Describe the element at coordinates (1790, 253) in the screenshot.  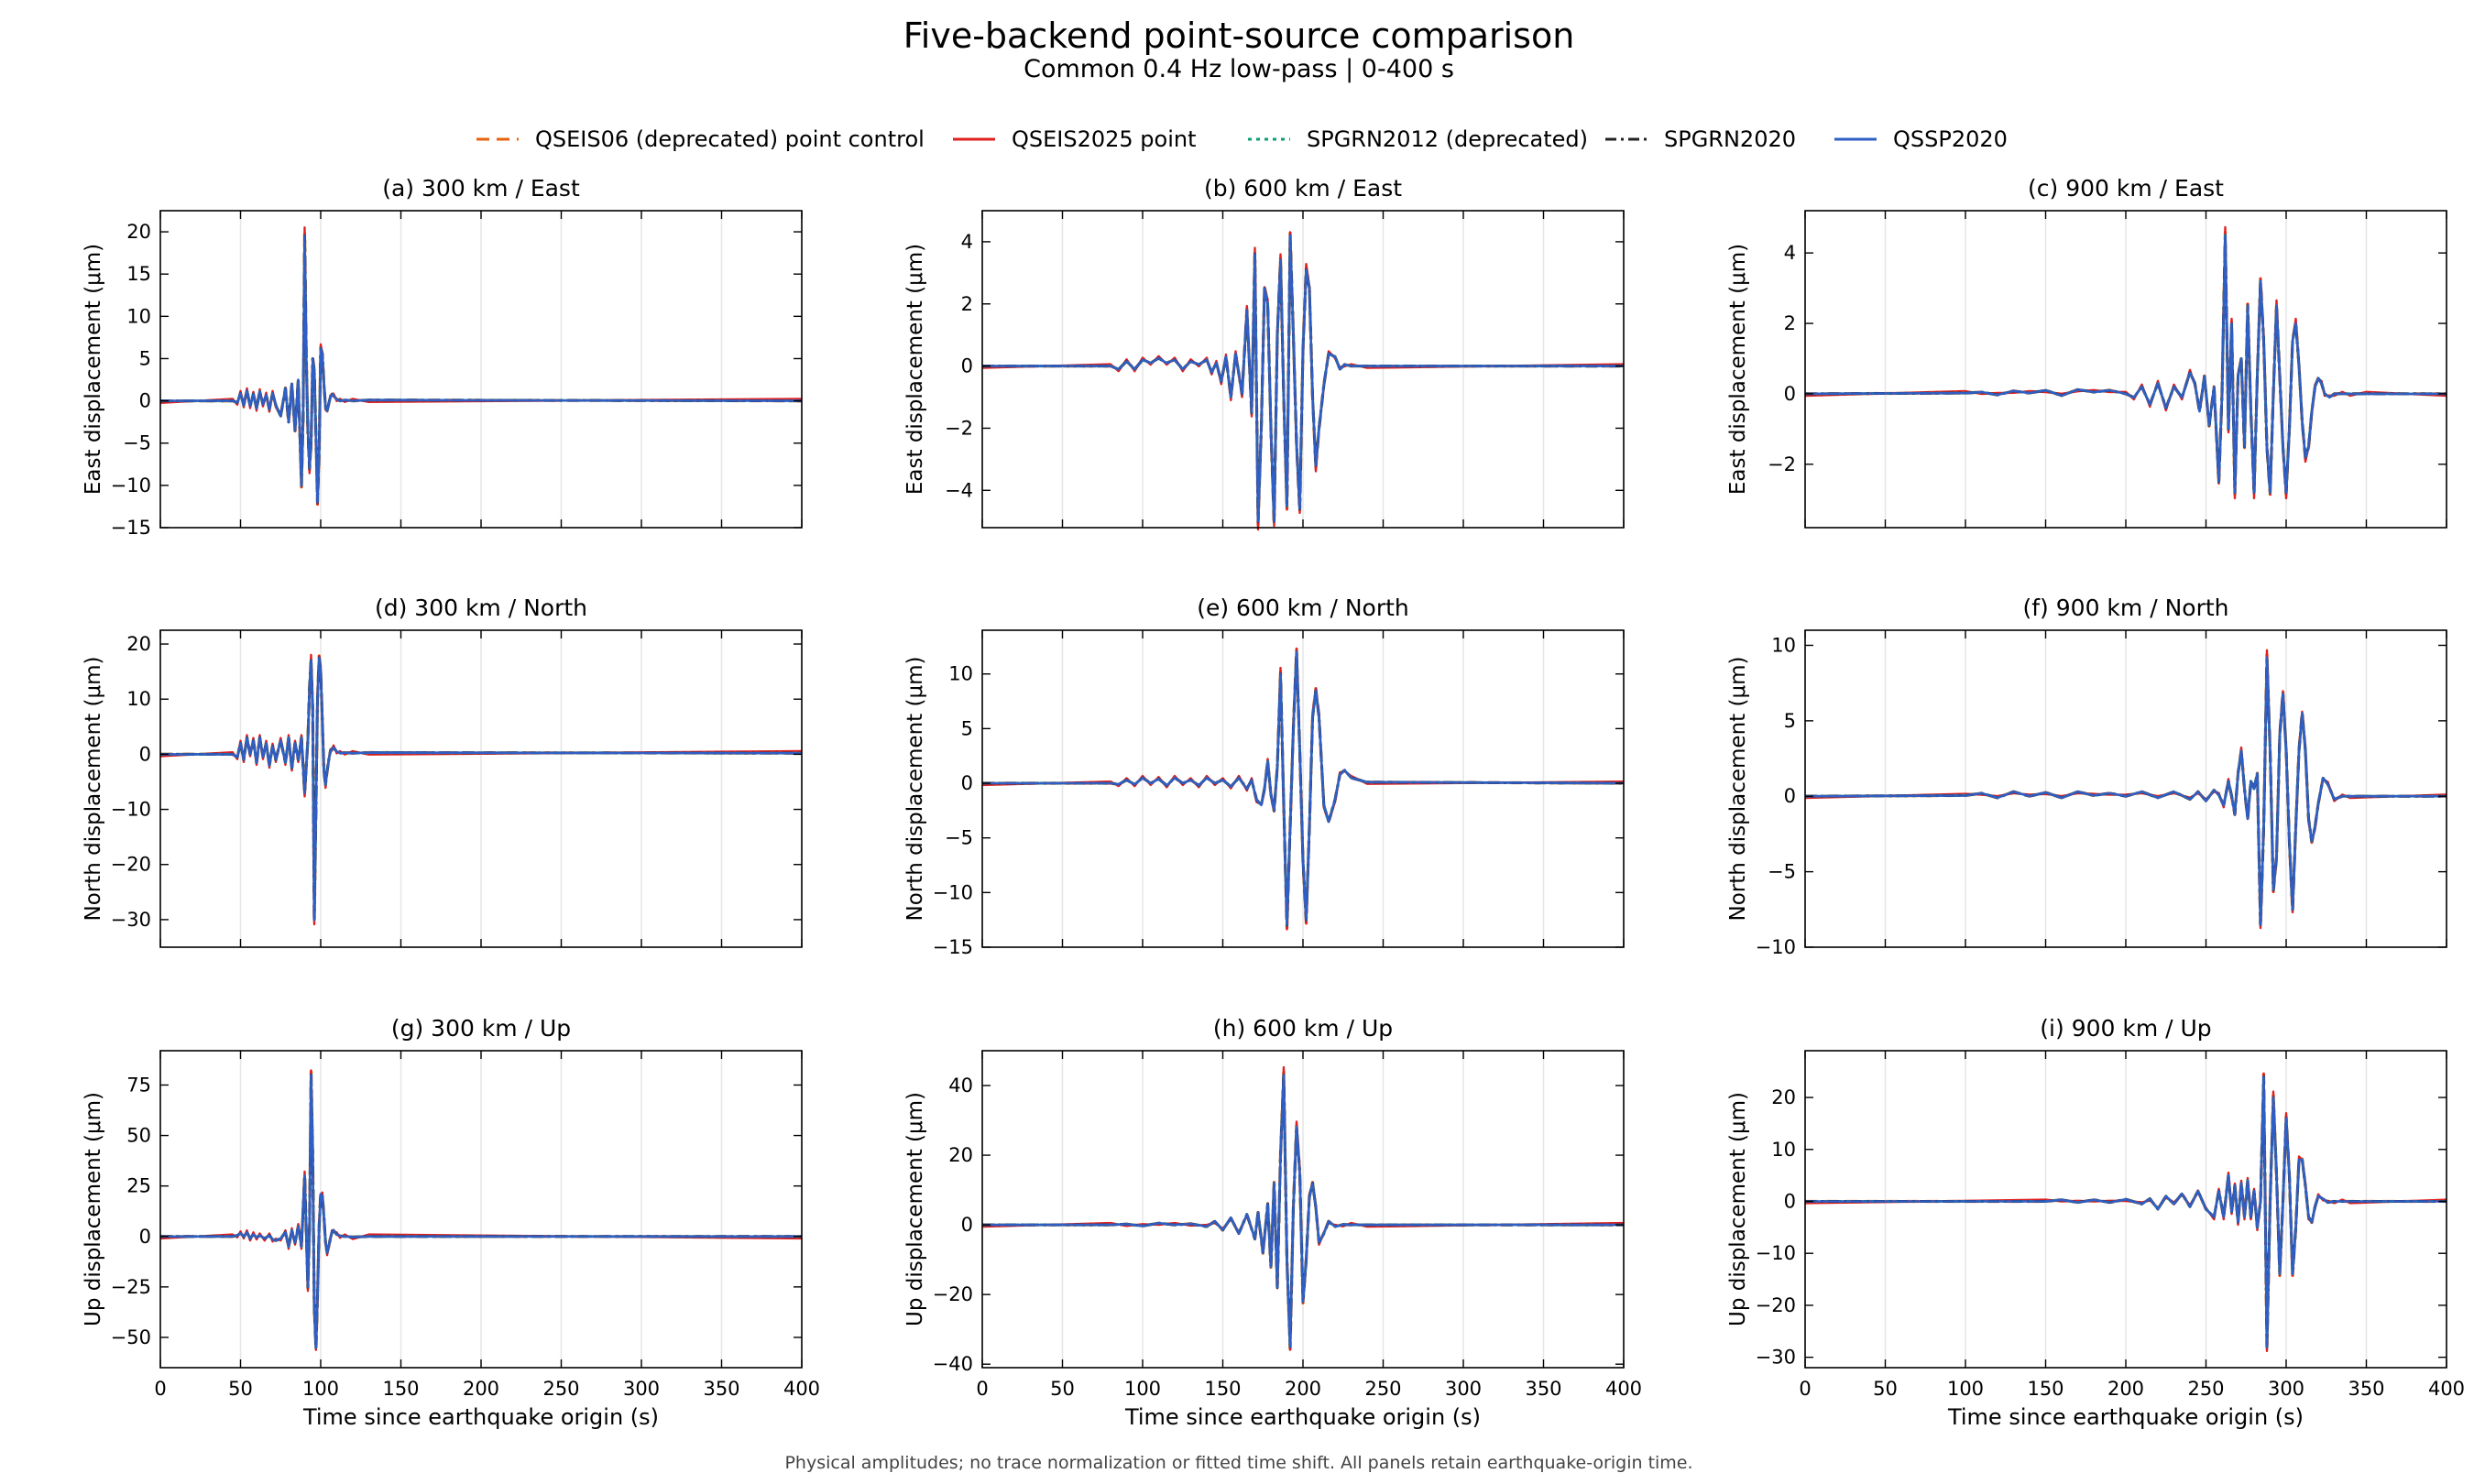
I see `y-tick-label: 4` at that location.